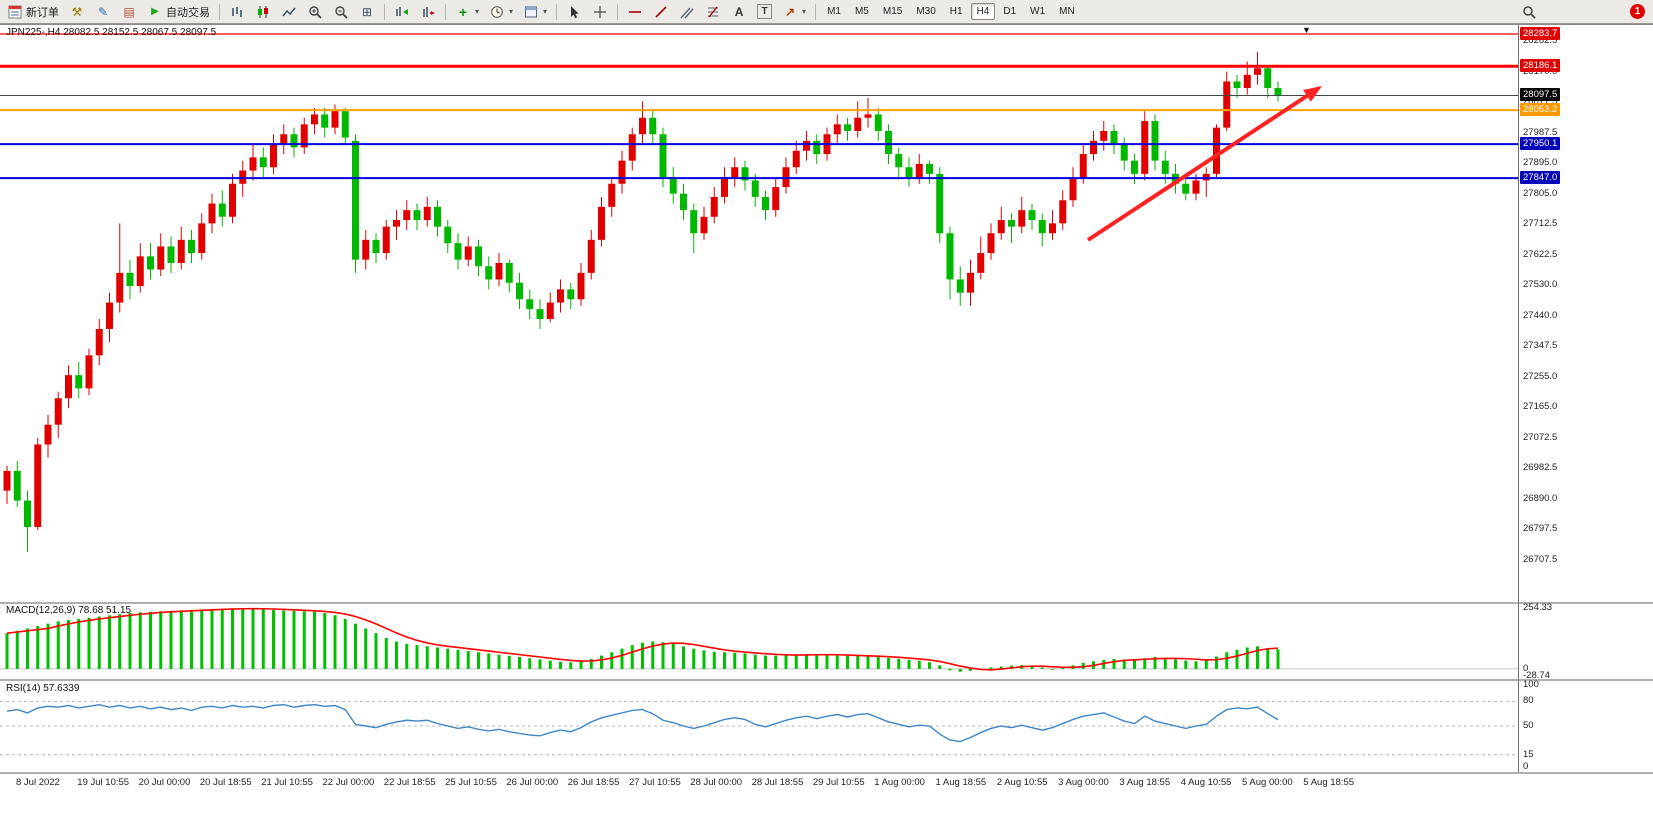 The width and height of the screenshot is (1653, 832). I want to click on rsi-axis-label: 50, so click(1528, 725).